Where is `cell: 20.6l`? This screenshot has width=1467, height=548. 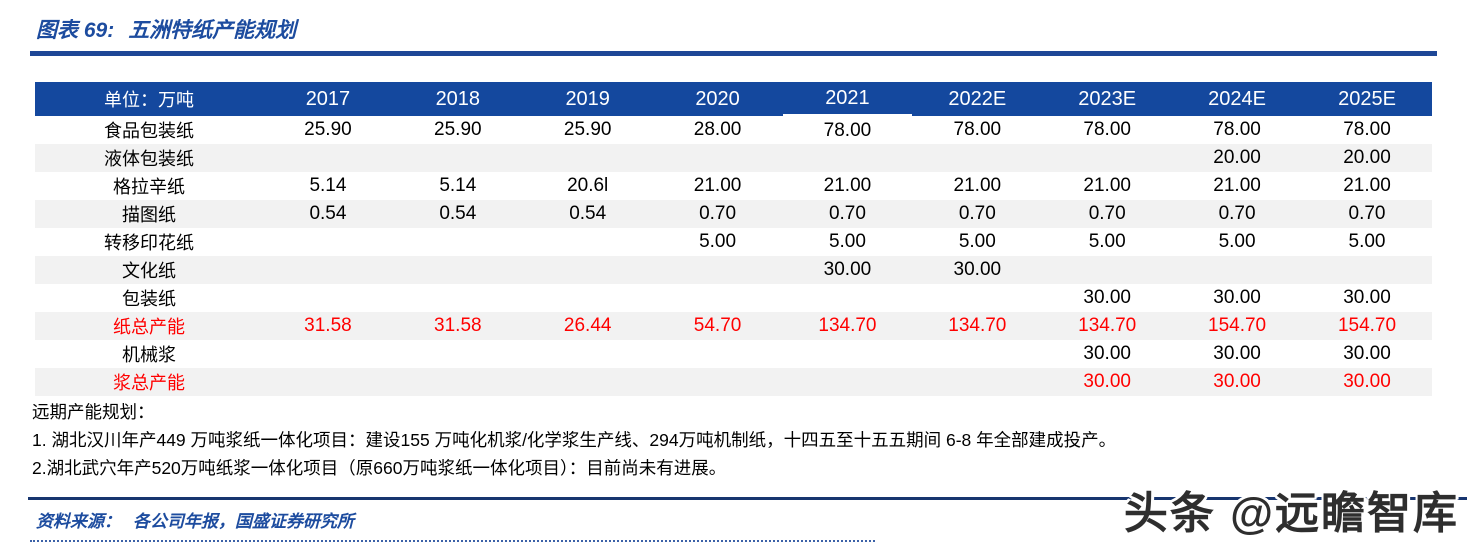 cell: 20.6l is located at coordinates (588, 185).